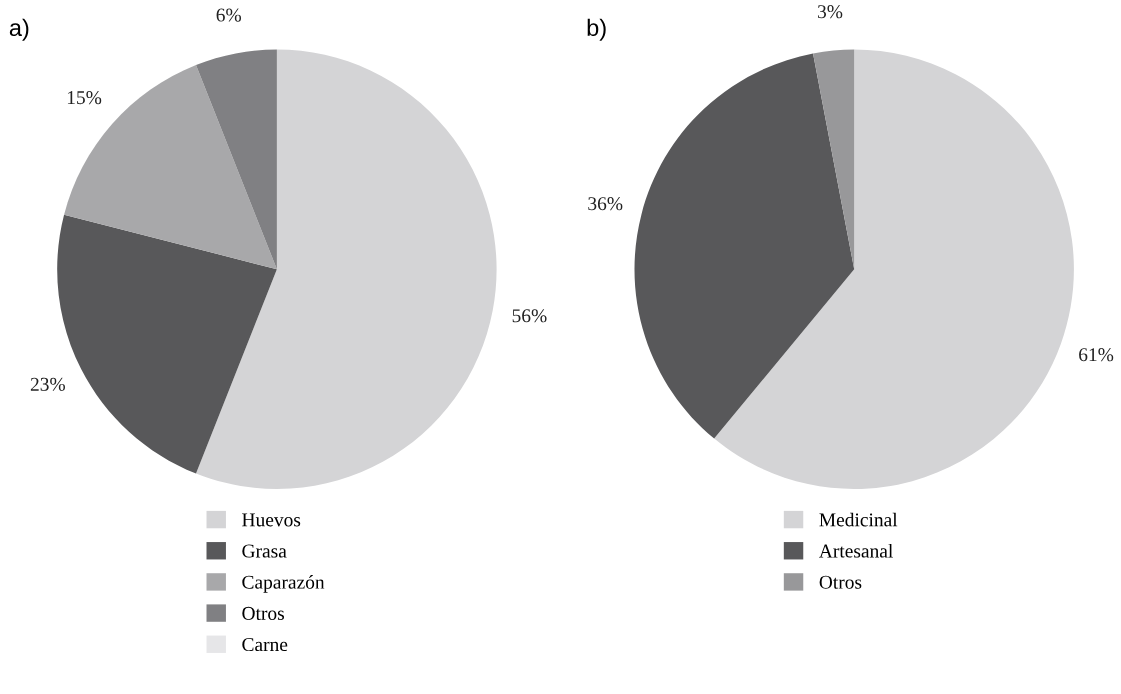  What do you see at coordinates (529, 316) in the screenshot?
I see `data-label: 56%` at bounding box center [529, 316].